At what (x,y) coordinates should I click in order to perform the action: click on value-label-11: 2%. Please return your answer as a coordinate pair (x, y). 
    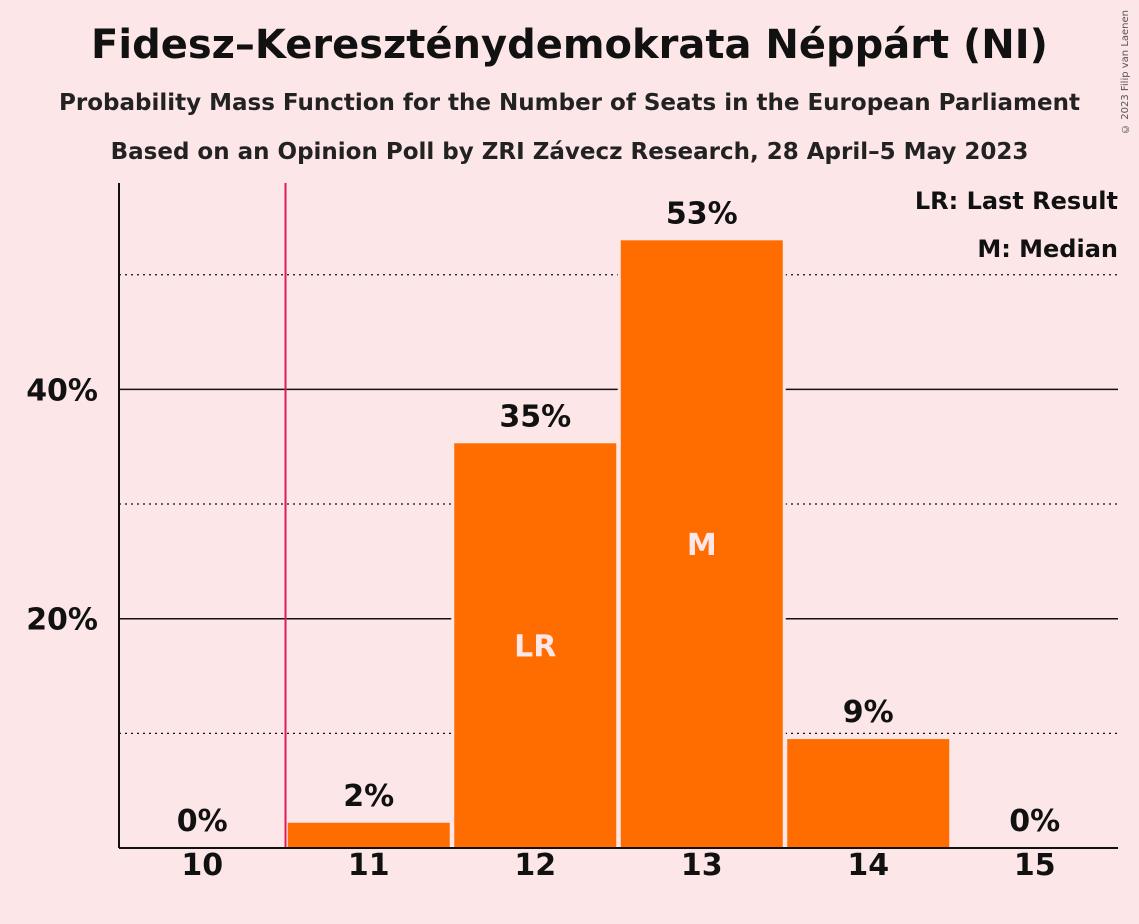
    Looking at the image, I should click on (368, 796).